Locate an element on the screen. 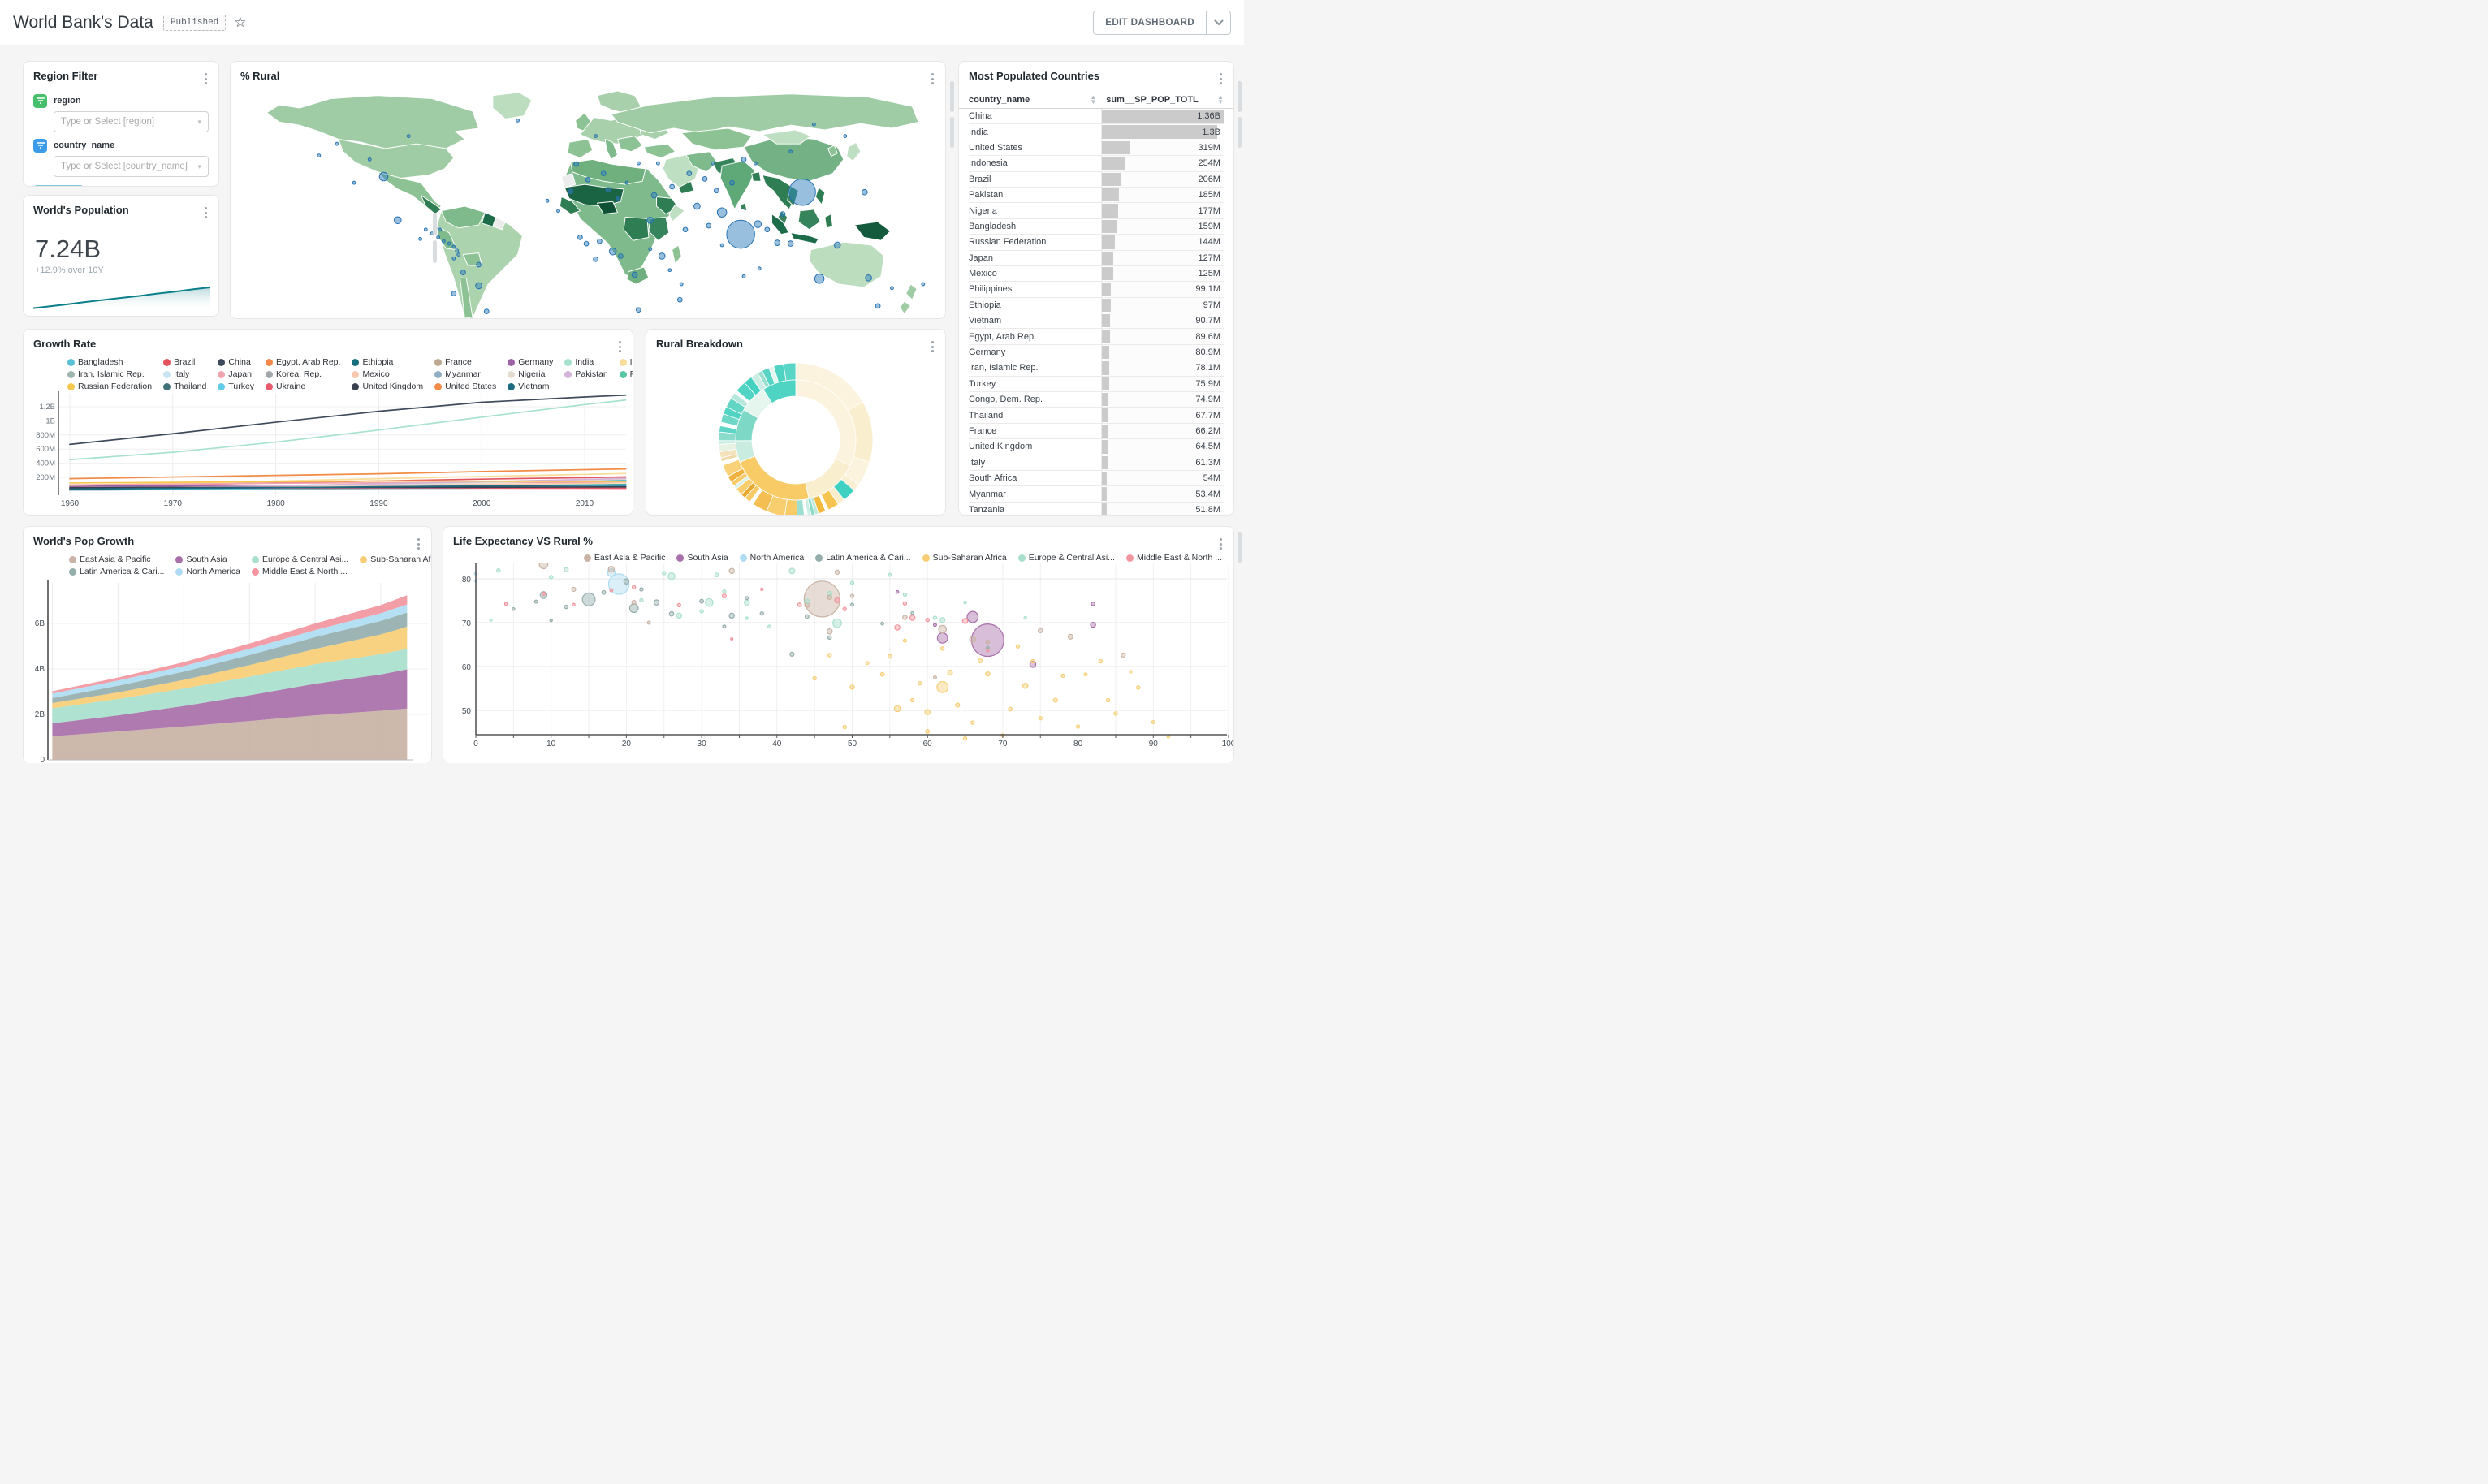 The height and width of the screenshot is (1484, 2488). legend-item: Italy is located at coordinates (184, 374).